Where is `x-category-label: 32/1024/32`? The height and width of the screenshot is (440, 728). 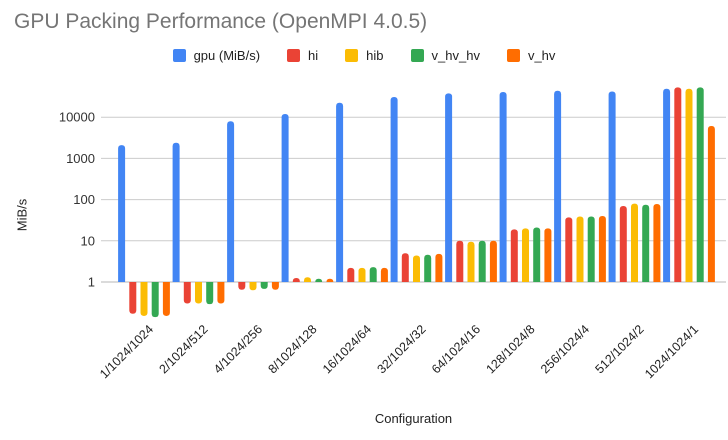
x-category-label: 32/1024/32 is located at coordinates (401, 349).